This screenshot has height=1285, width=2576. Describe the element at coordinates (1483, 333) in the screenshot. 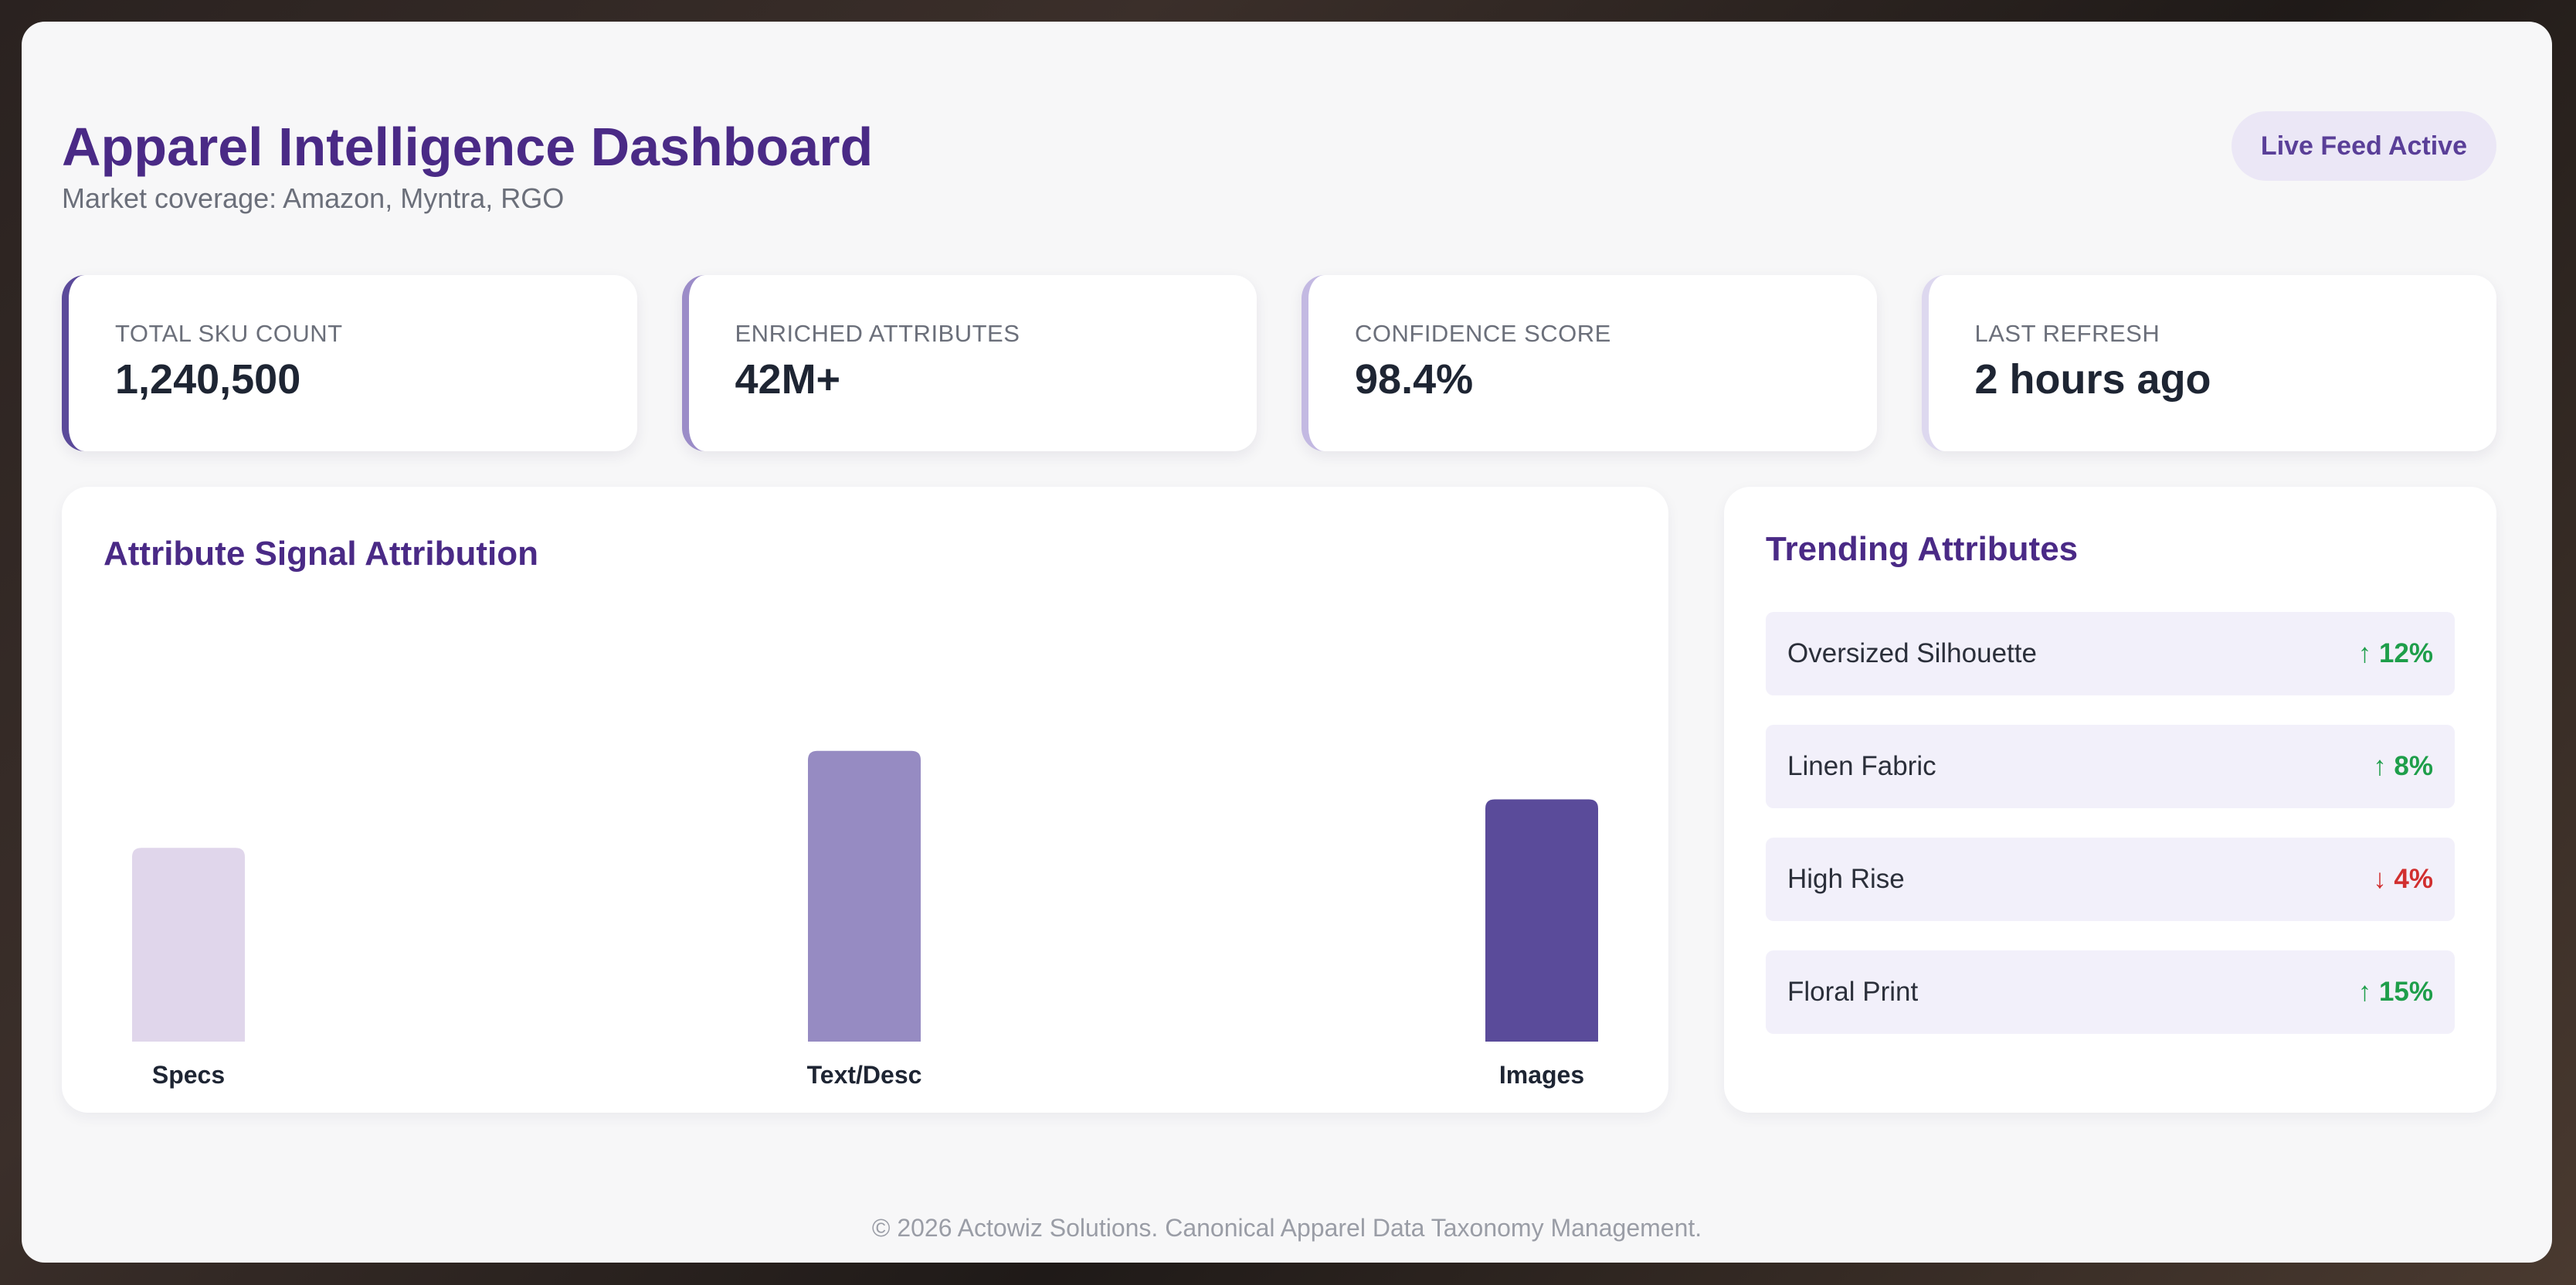

I see `stat-label: CONFIDENCE SCORE` at that location.